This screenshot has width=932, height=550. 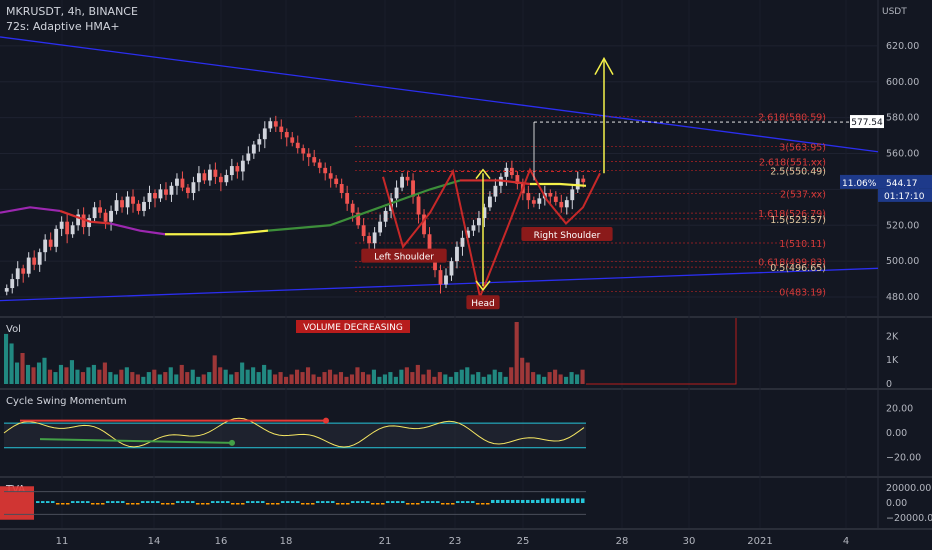 What do you see at coordinates (902, 297) in the screenshot?
I see `y-tick-label: 480.00` at bounding box center [902, 297].